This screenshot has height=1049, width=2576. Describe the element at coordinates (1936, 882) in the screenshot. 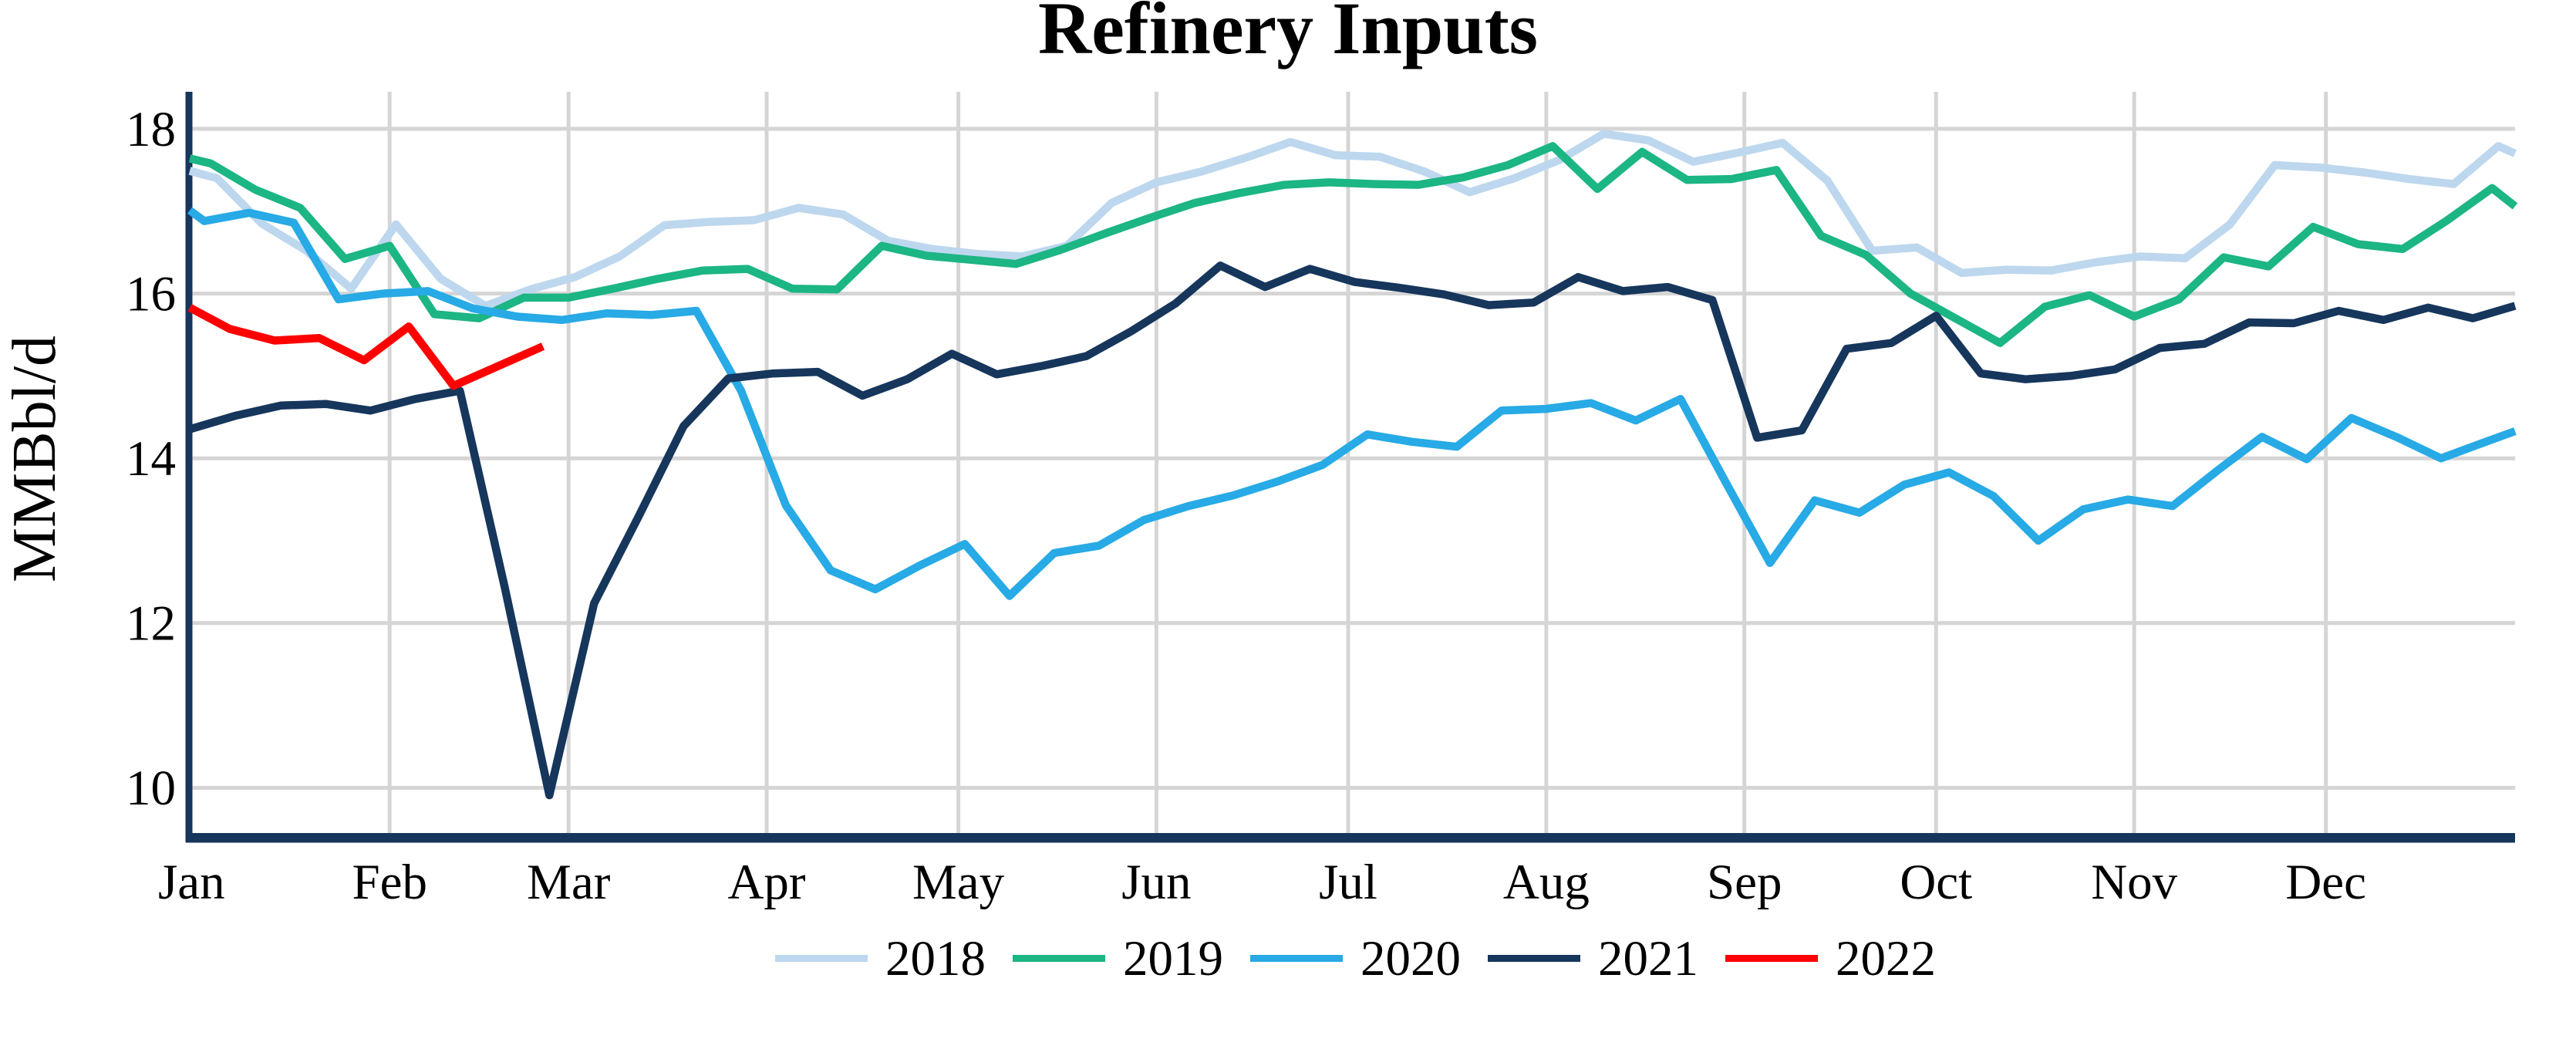

I see `svg-text: Oct` at that location.